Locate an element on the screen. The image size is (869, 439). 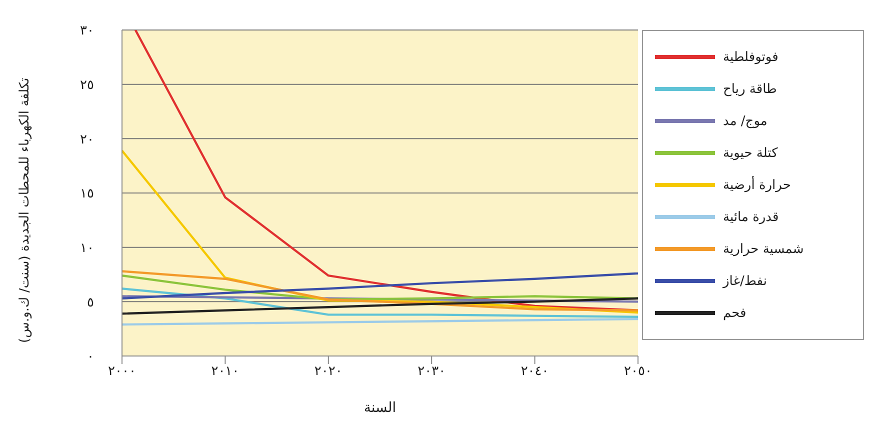
y-tick-label: ١٥ is located at coordinates (87, 194).